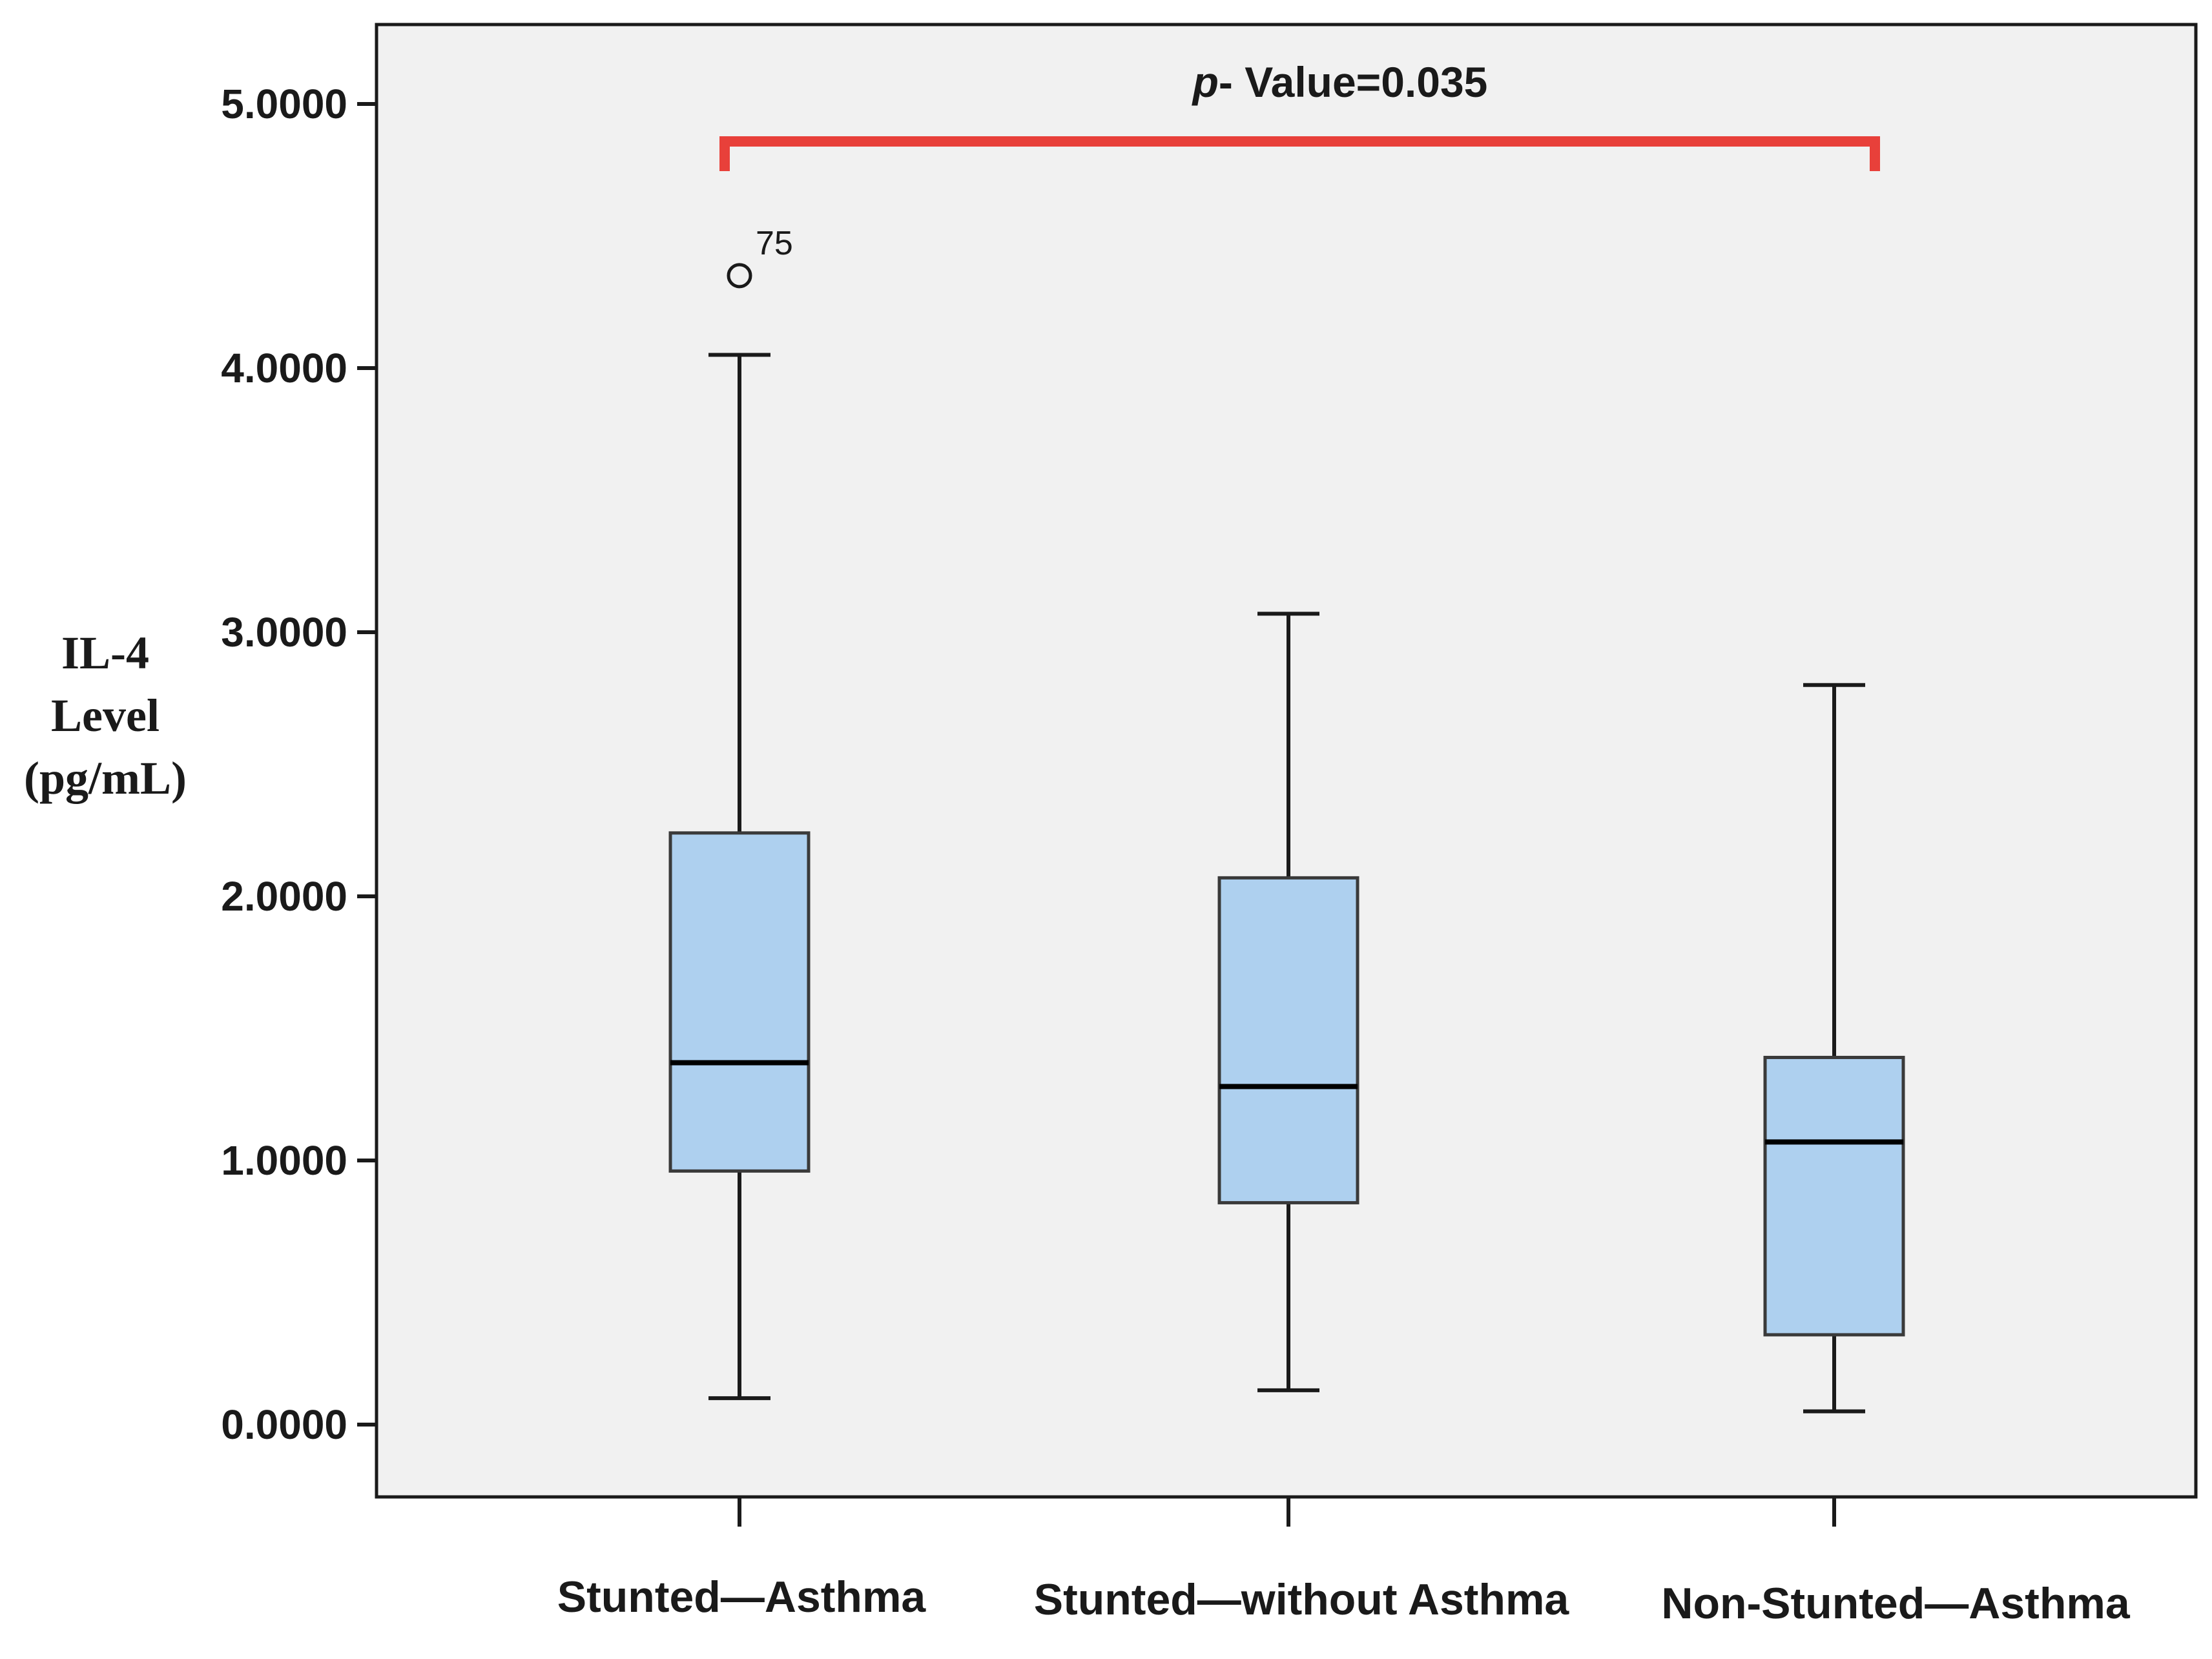  I want to click on x-category-label: Non-Stunted—Asthma, so click(1895, 1603).